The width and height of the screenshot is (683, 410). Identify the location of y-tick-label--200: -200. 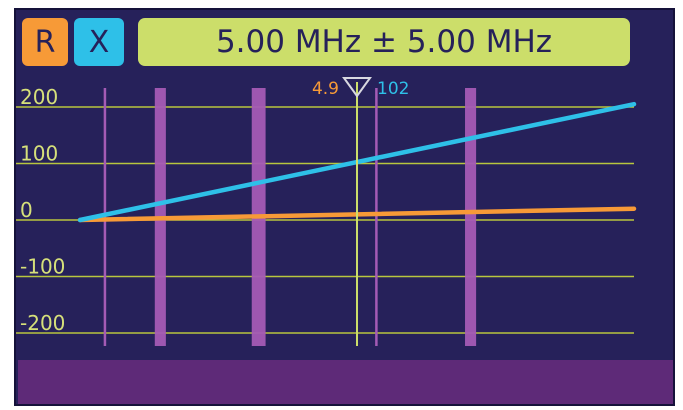
(42, 323).